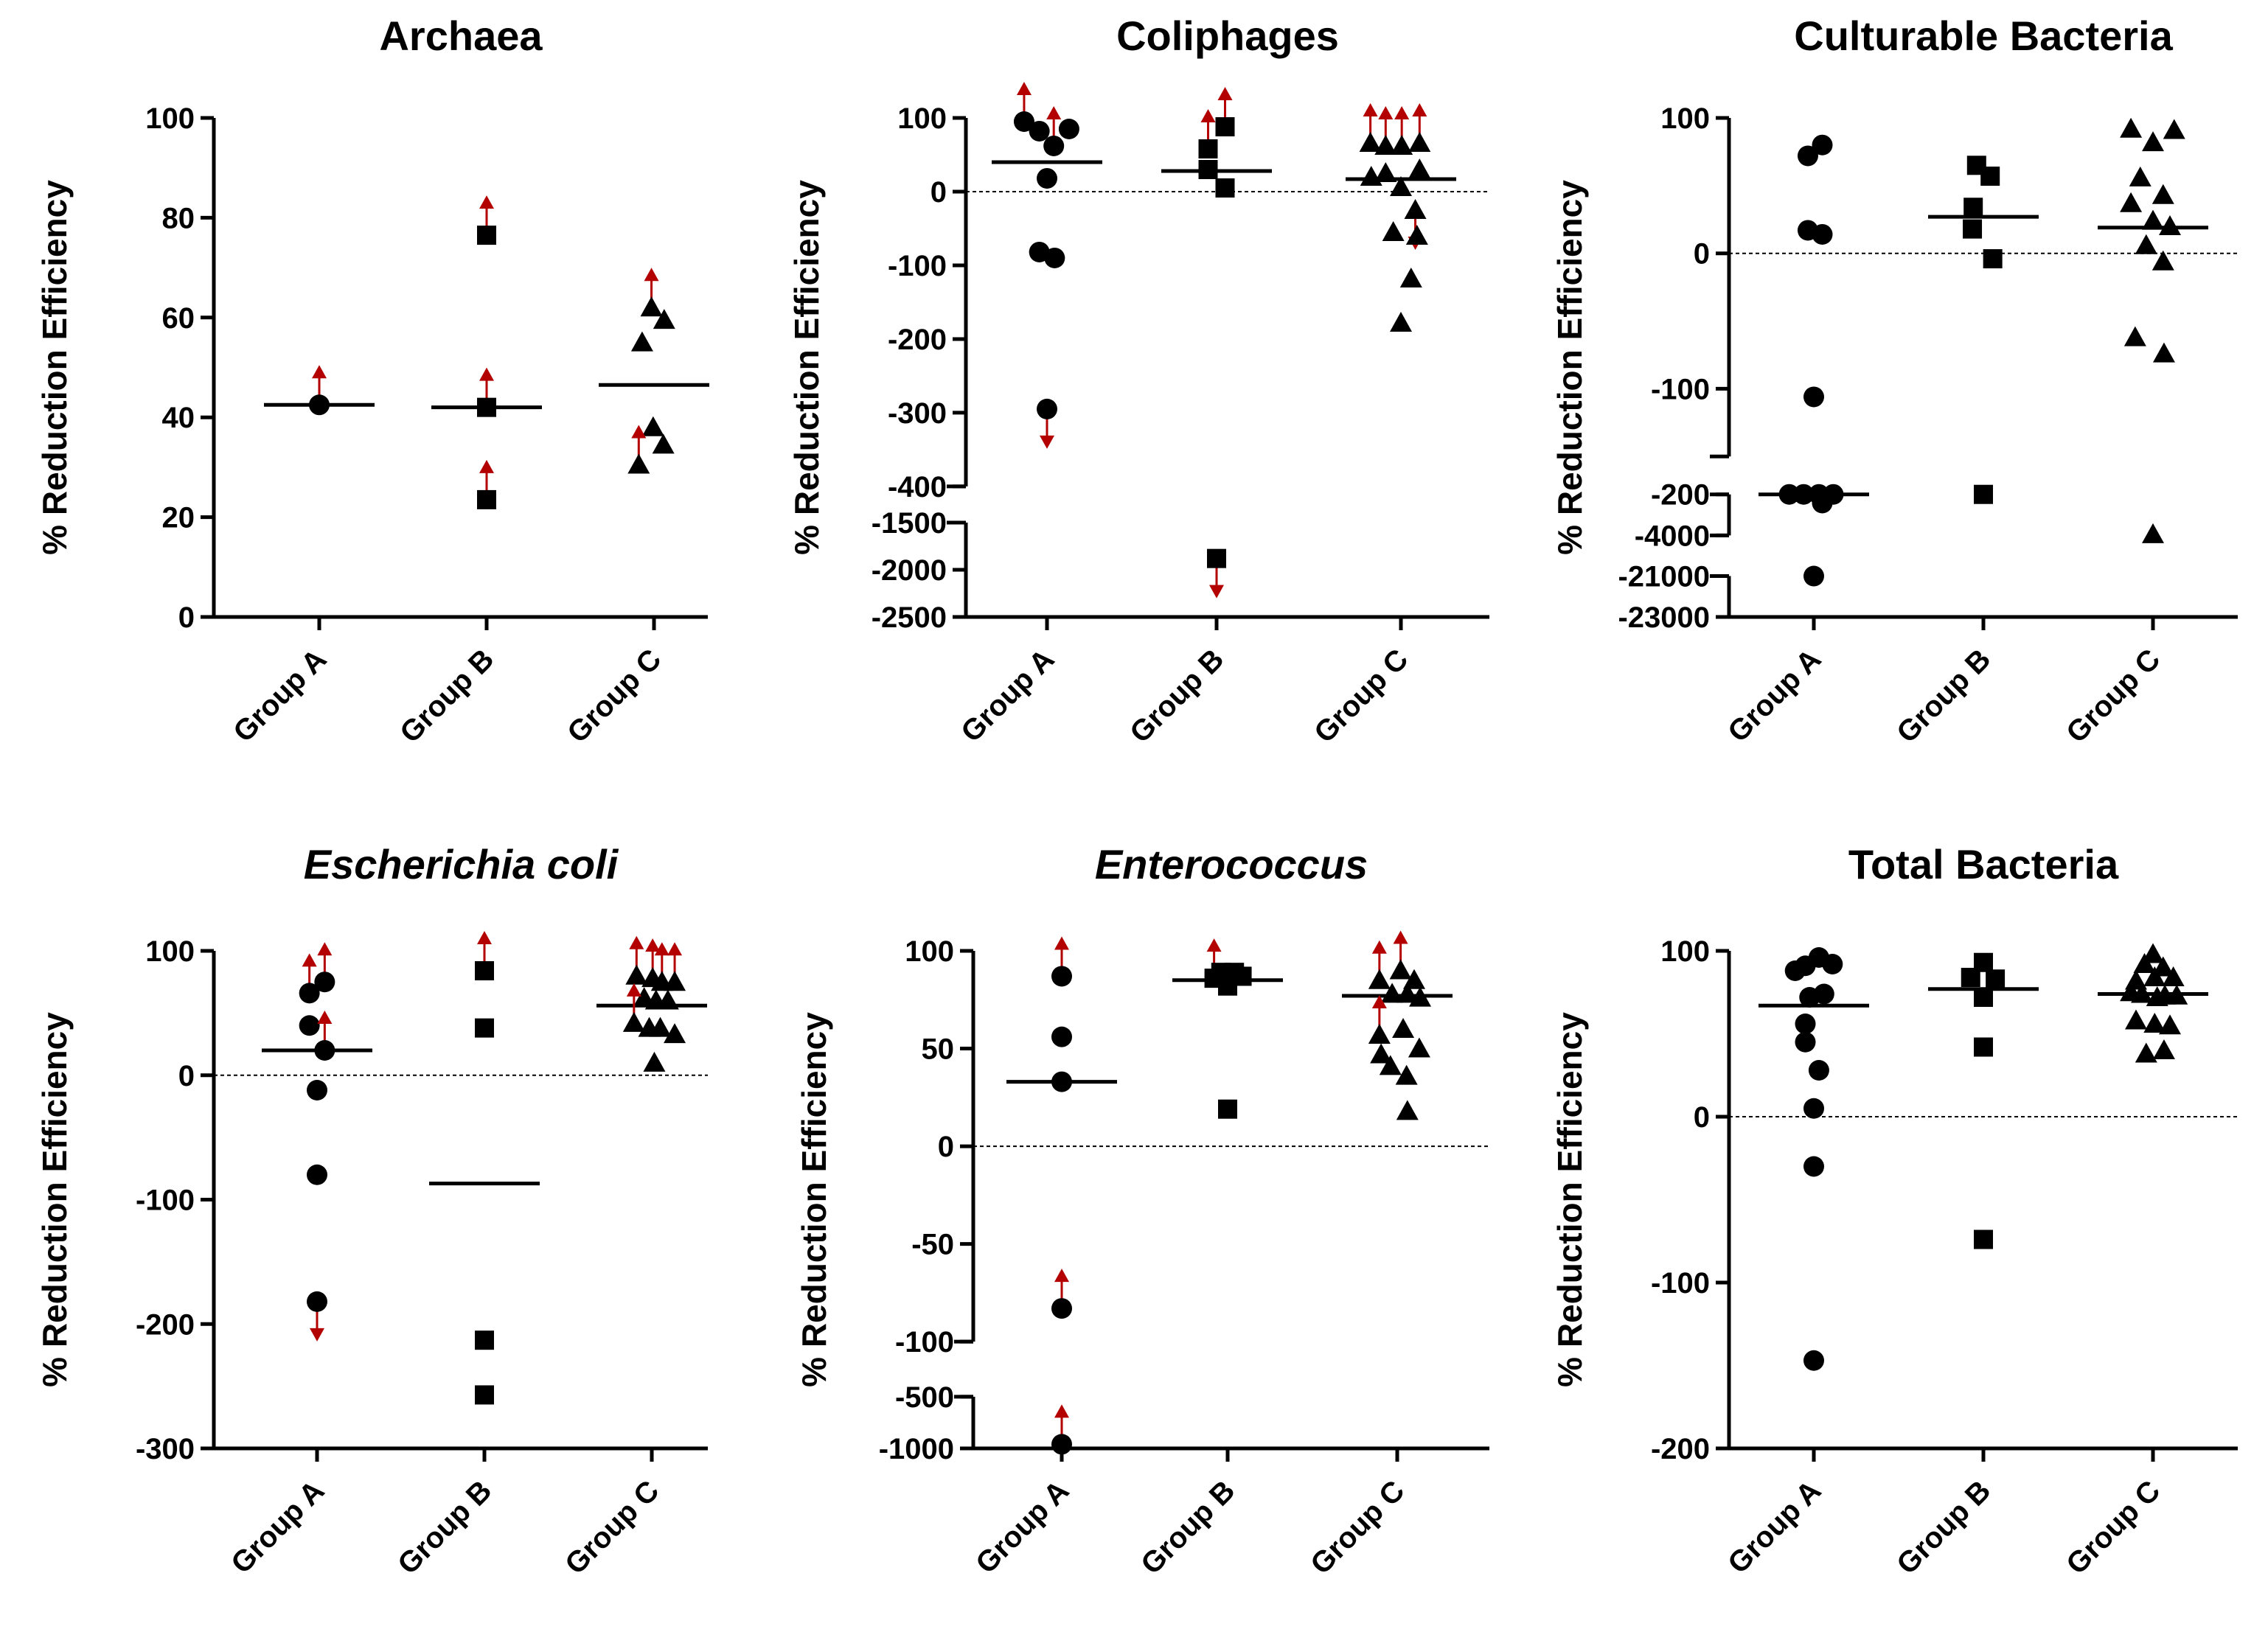 This screenshot has width=2268, height=1629. I want to click on y-tick-label: -400, so click(918, 487).